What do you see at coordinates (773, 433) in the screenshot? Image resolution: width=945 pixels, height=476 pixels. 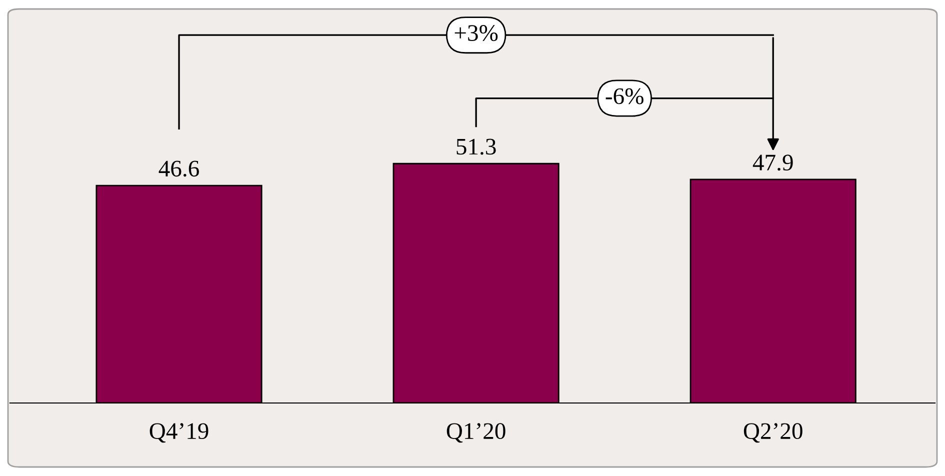 I see `x-tick-label: Q2’20` at bounding box center [773, 433].